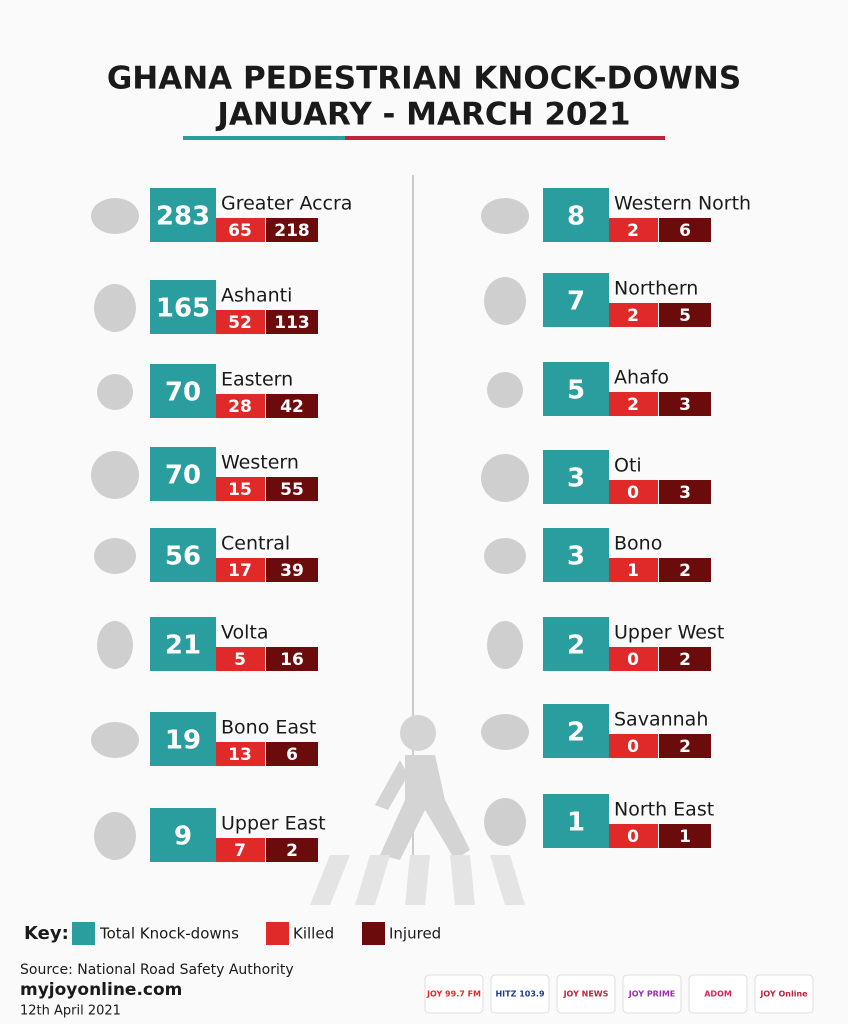  Describe the element at coordinates (422, 115) in the screenshot. I see `subtitle: JANUARY - MARCH 2021` at that location.